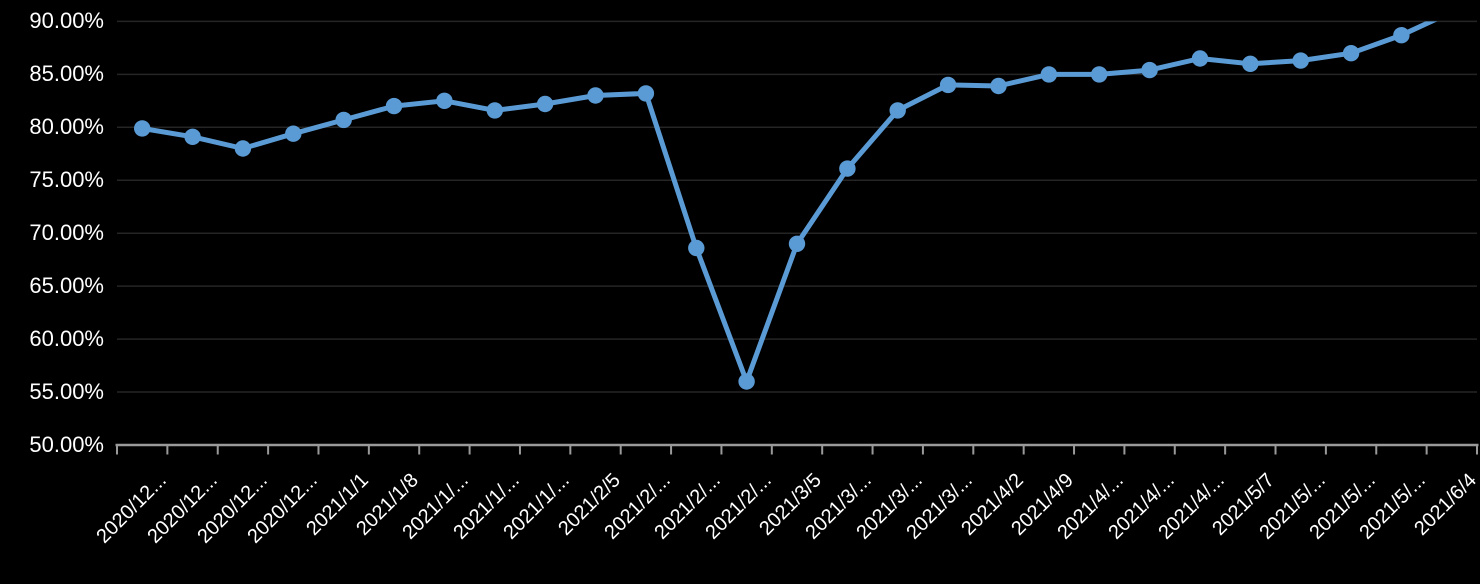 This screenshot has height=584, width=1480. Describe the element at coordinates (66, 127) in the screenshot. I see `y-axis-tick-label: 80.00%` at that location.